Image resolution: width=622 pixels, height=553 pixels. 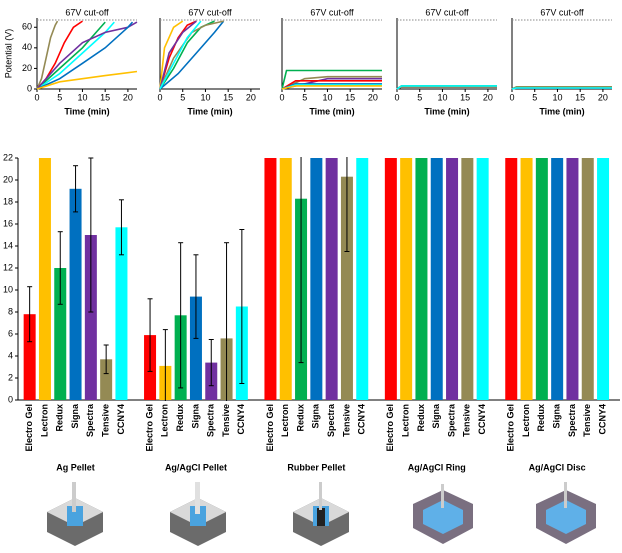 What do you see at coordinates (196, 467) in the screenshot?
I see `group-label: Ag/AgCl Pellet` at bounding box center [196, 467].